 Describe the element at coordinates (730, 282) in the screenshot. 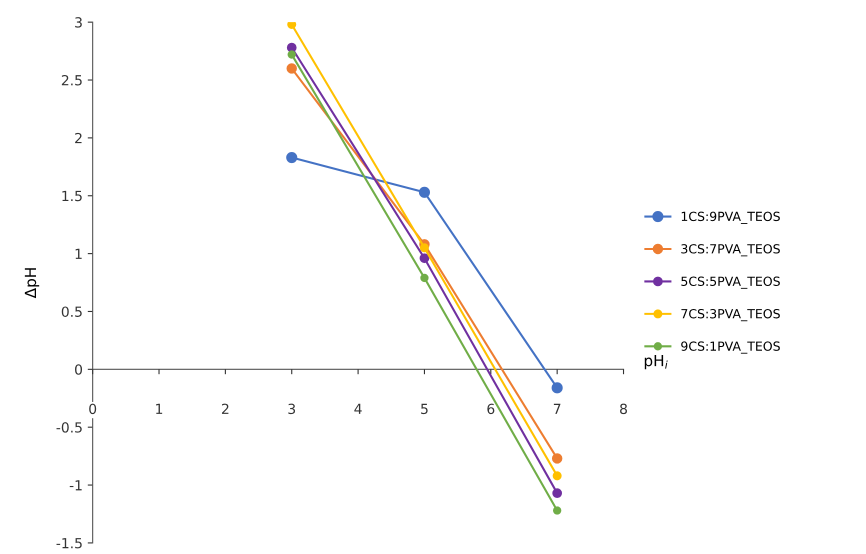

I see `legend-label: 5CS:5PVA_TEOS` at that location.